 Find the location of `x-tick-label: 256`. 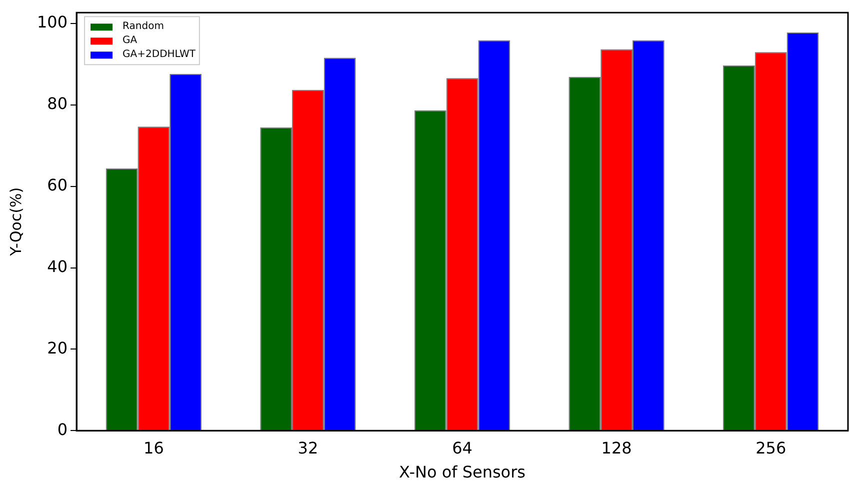

x-tick-label: 256 is located at coordinates (771, 448).